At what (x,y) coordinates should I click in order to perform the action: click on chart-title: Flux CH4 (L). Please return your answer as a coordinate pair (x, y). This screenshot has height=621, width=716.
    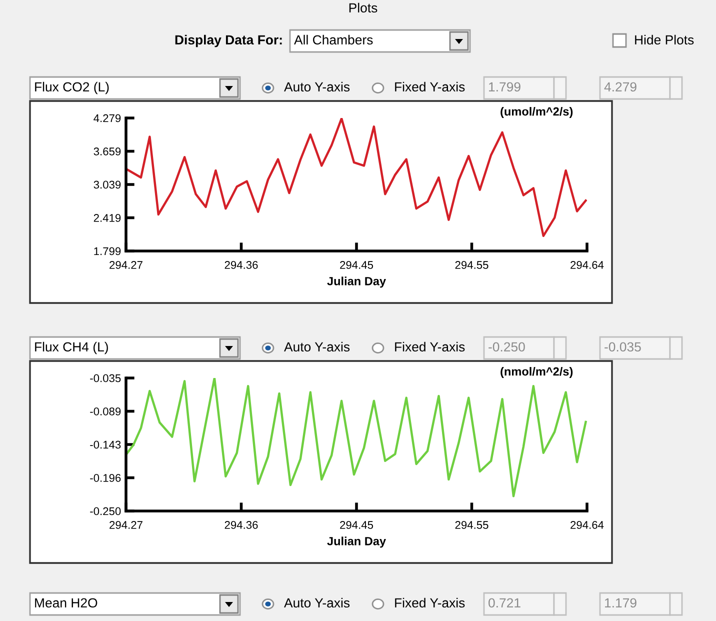
    Looking at the image, I should click on (71, 348).